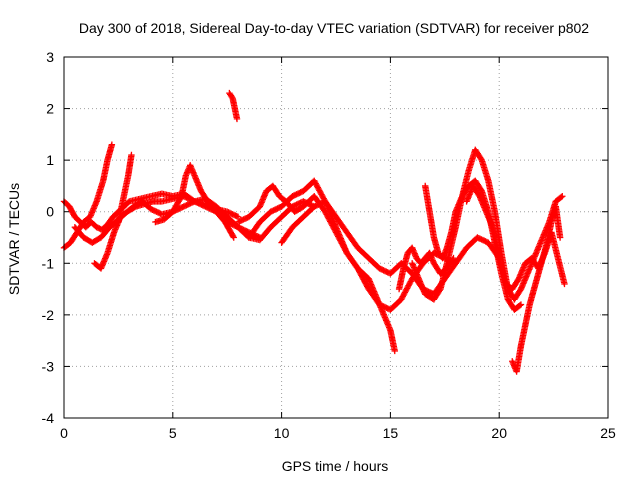 The image size is (640, 480). Describe the element at coordinates (64, 433) in the screenshot. I see `x-tick-label: 0` at that location.